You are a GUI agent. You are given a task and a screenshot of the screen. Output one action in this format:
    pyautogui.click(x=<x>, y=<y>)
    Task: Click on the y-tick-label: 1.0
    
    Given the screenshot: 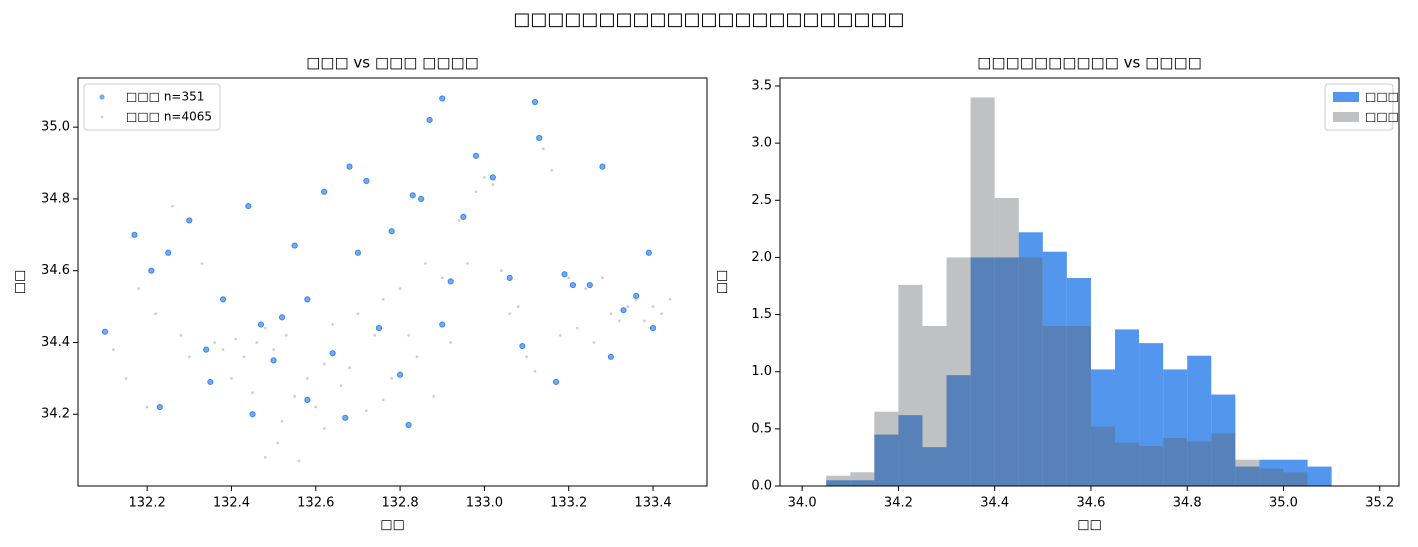 What is the action you would take?
    pyautogui.click(x=761, y=371)
    